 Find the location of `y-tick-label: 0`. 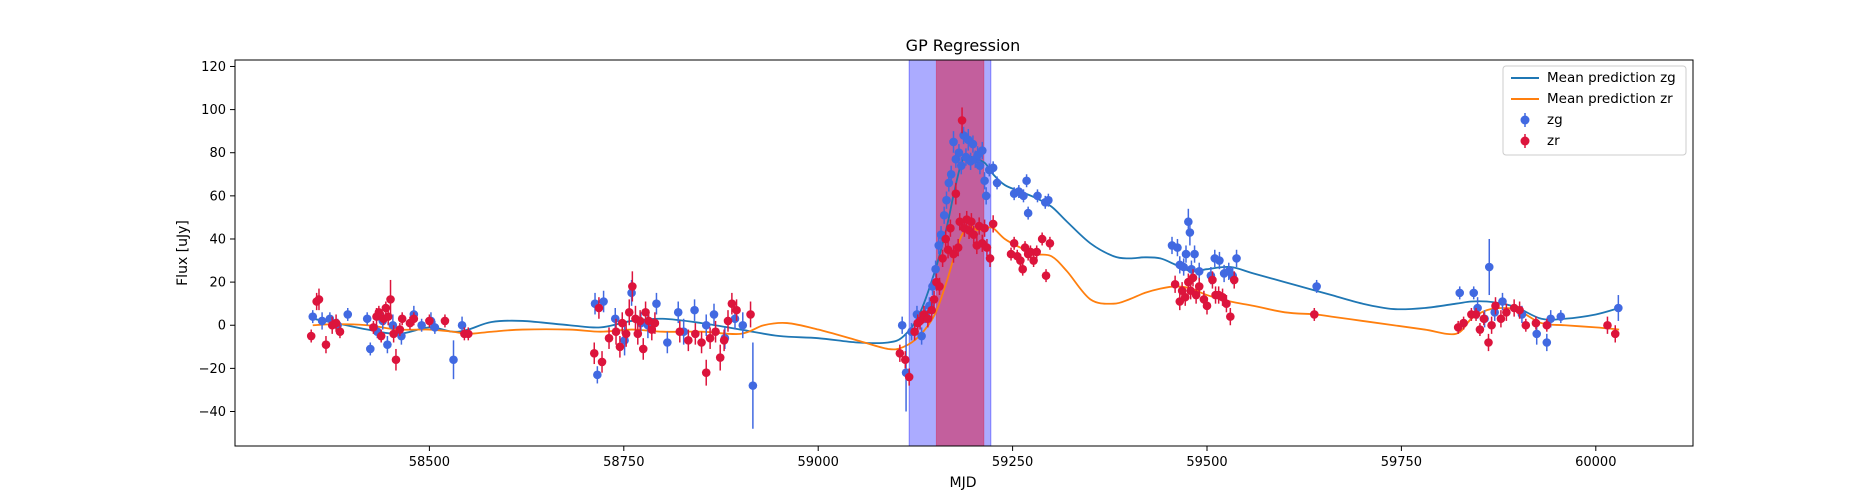

y-tick-label: 0 is located at coordinates (222, 326).